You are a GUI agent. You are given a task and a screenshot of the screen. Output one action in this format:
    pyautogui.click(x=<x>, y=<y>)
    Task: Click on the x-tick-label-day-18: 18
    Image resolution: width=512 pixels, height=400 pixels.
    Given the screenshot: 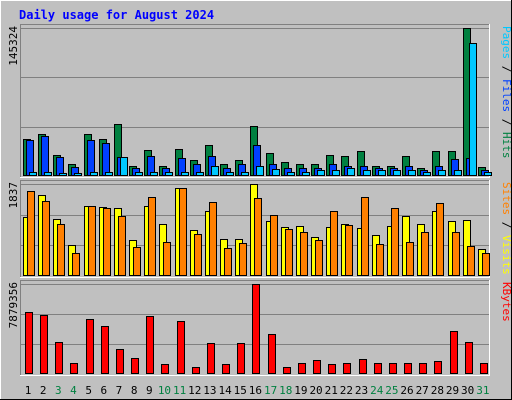 What is the action you would take?
    pyautogui.click(x=285, y=390)
    